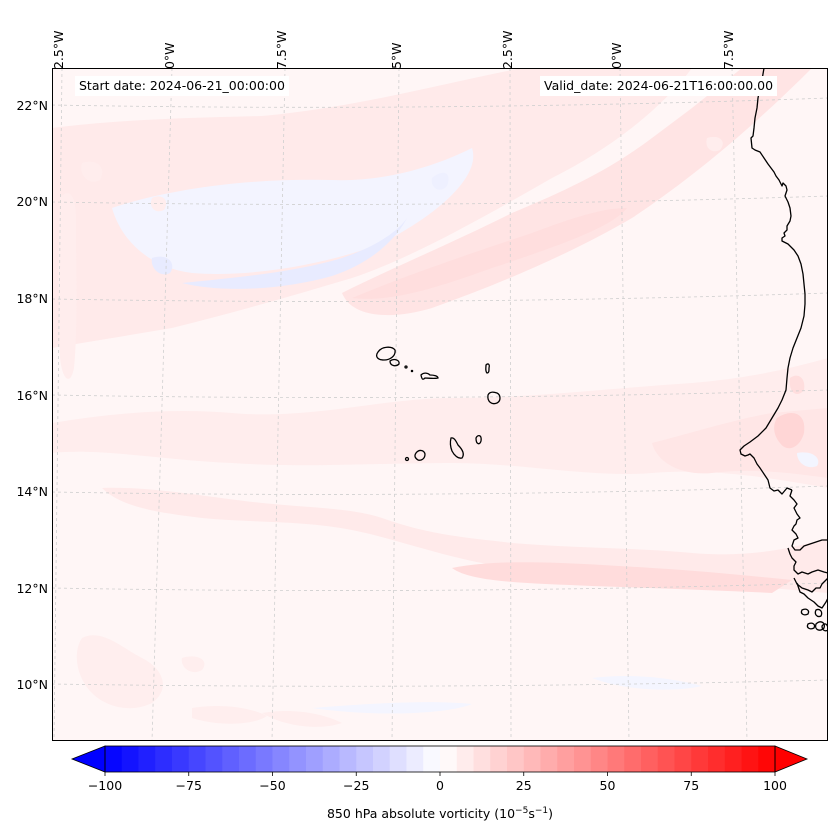 The height and width of the screenshot is (839, 837). Describe the element at coordinates (412, 371) in the screenshot. I see `island-islet` at that location.